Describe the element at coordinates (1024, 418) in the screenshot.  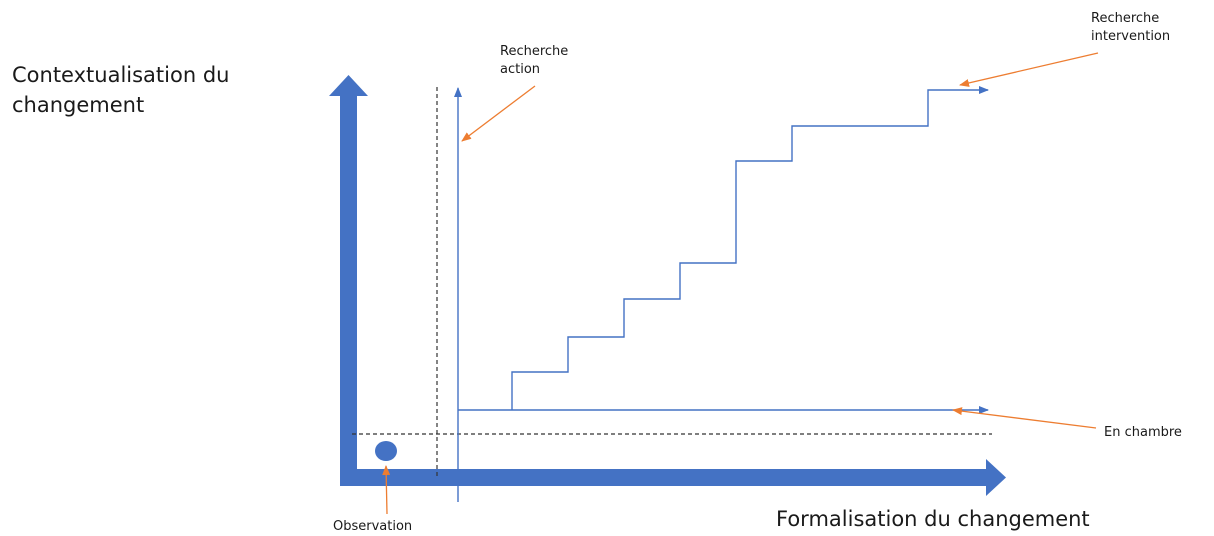
I see `callout-en-chambre` at that location.